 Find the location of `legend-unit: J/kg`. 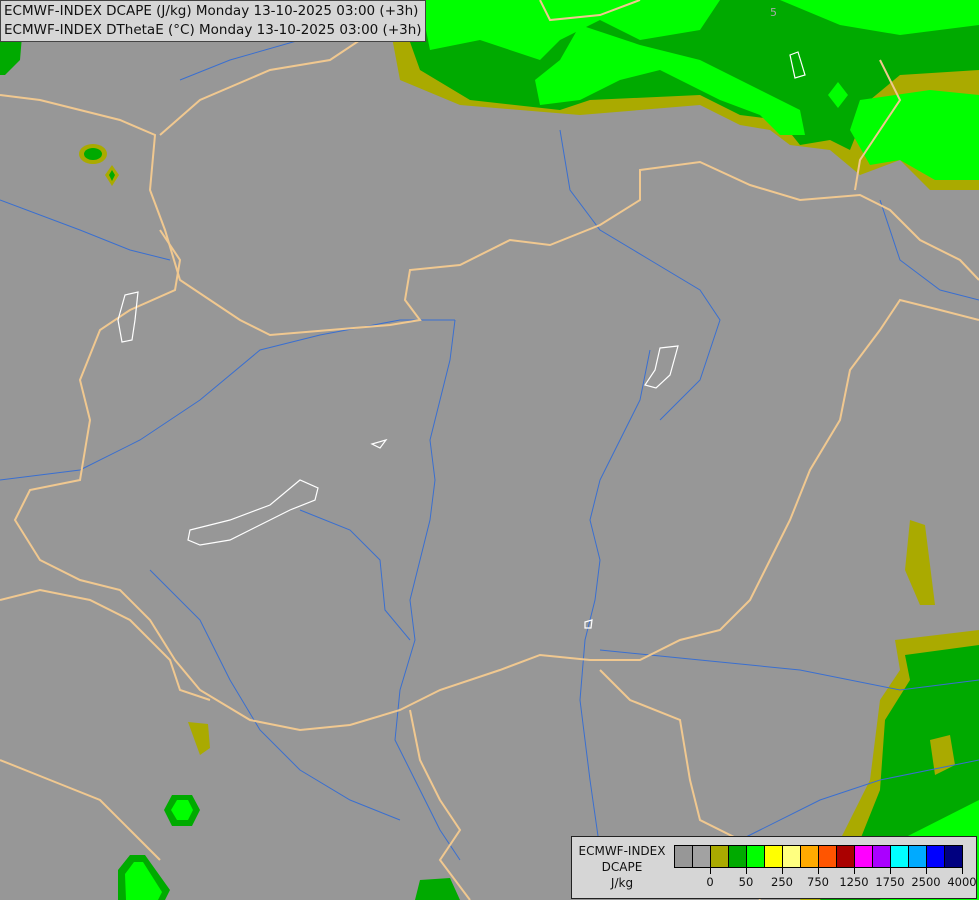

legend-unit: J/kg is located at coordinates (622, 883).